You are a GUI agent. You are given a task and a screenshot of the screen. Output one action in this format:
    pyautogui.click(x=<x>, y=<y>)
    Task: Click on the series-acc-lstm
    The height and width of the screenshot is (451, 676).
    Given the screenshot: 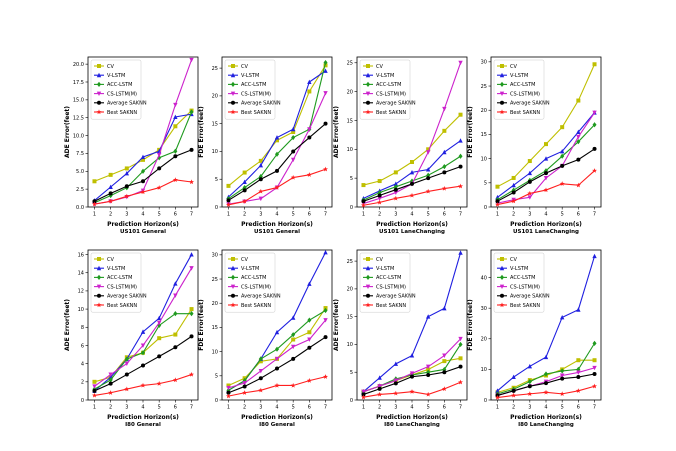 What is the action you would take?
    pyautogui.click(x=143, y=351)
    